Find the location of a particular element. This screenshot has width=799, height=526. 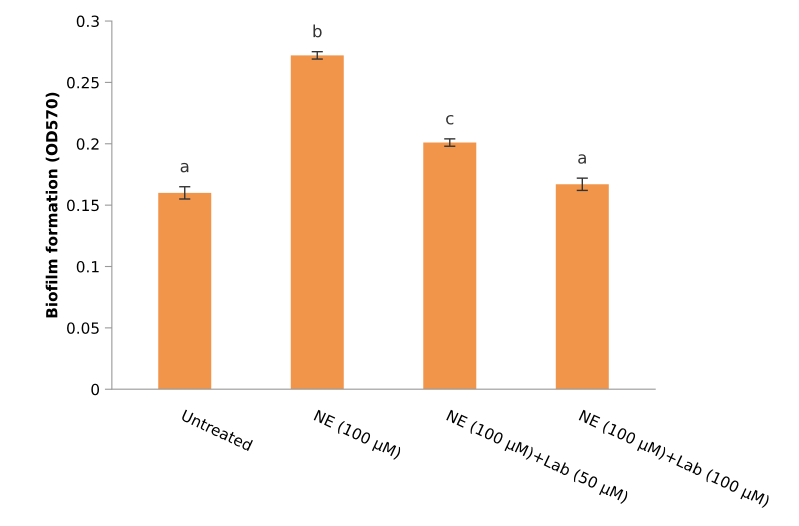

annotation: b is located at coordinates (317, 31).